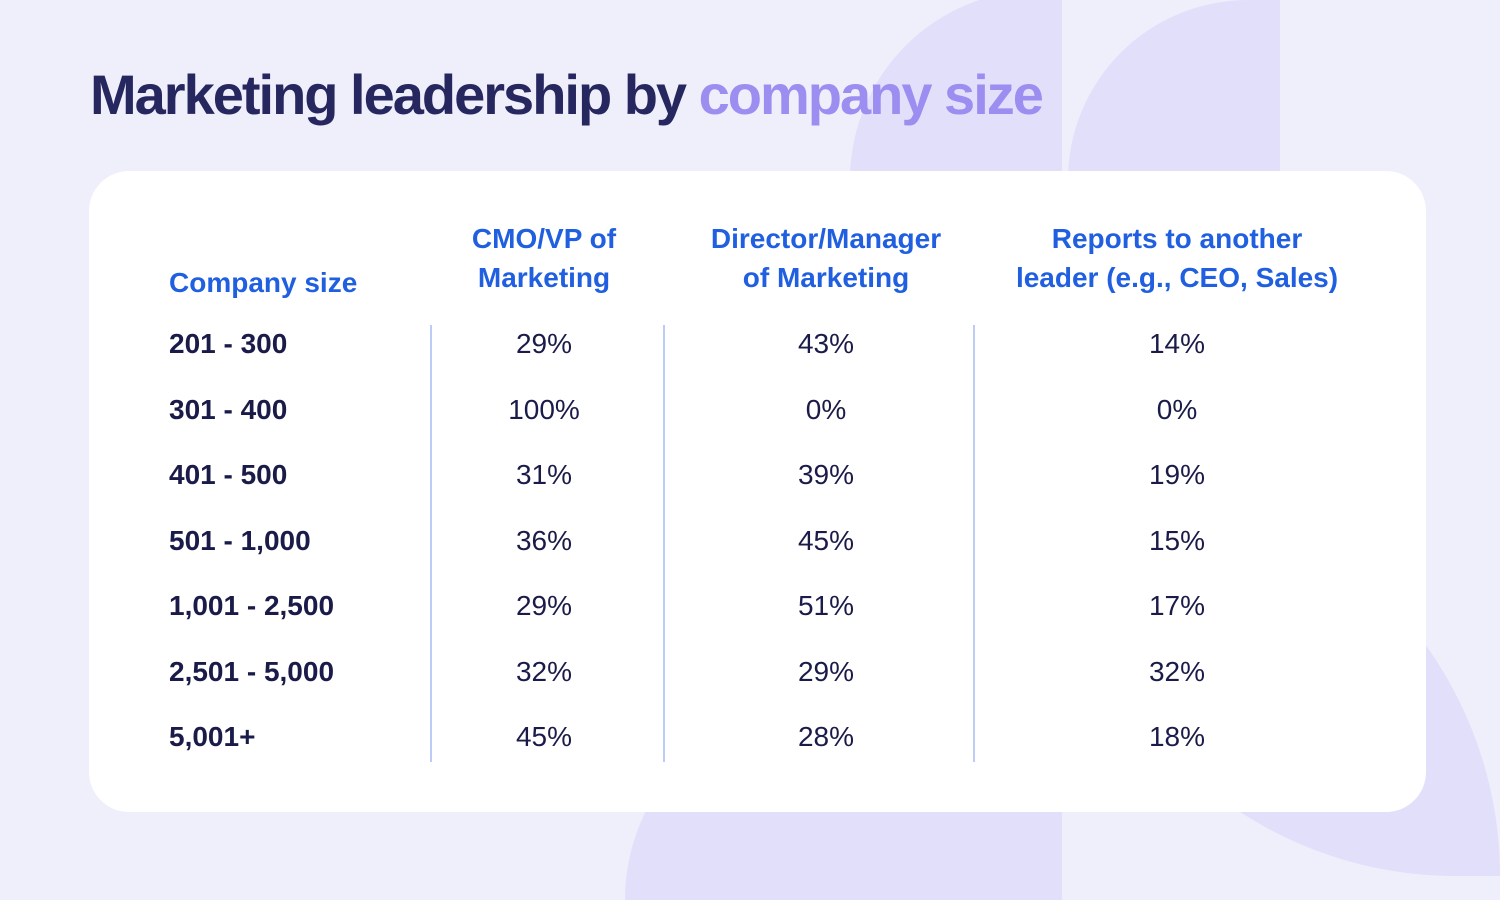 The image size is (1500, 900). Describe the element at coordinates (228, 409) in the screenshot. I see `company-size-cell: 301 - 400` at that location.